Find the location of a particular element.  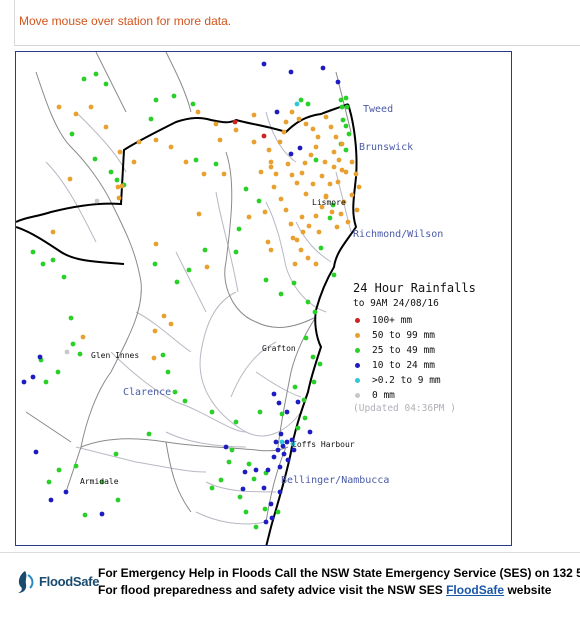

station-0mm is located at coordinates (67, 352).